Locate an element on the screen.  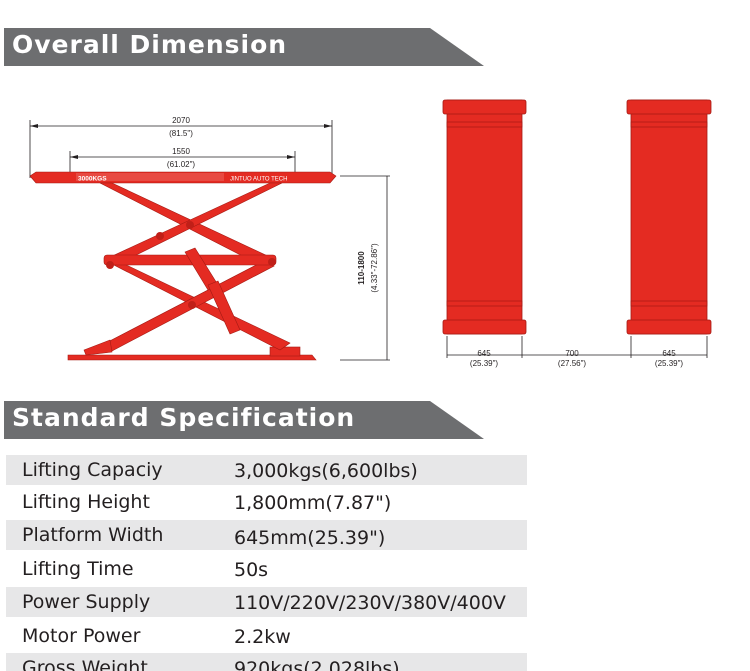
spec-row: Lifting Time 50s is located at coordinates (266, 569).